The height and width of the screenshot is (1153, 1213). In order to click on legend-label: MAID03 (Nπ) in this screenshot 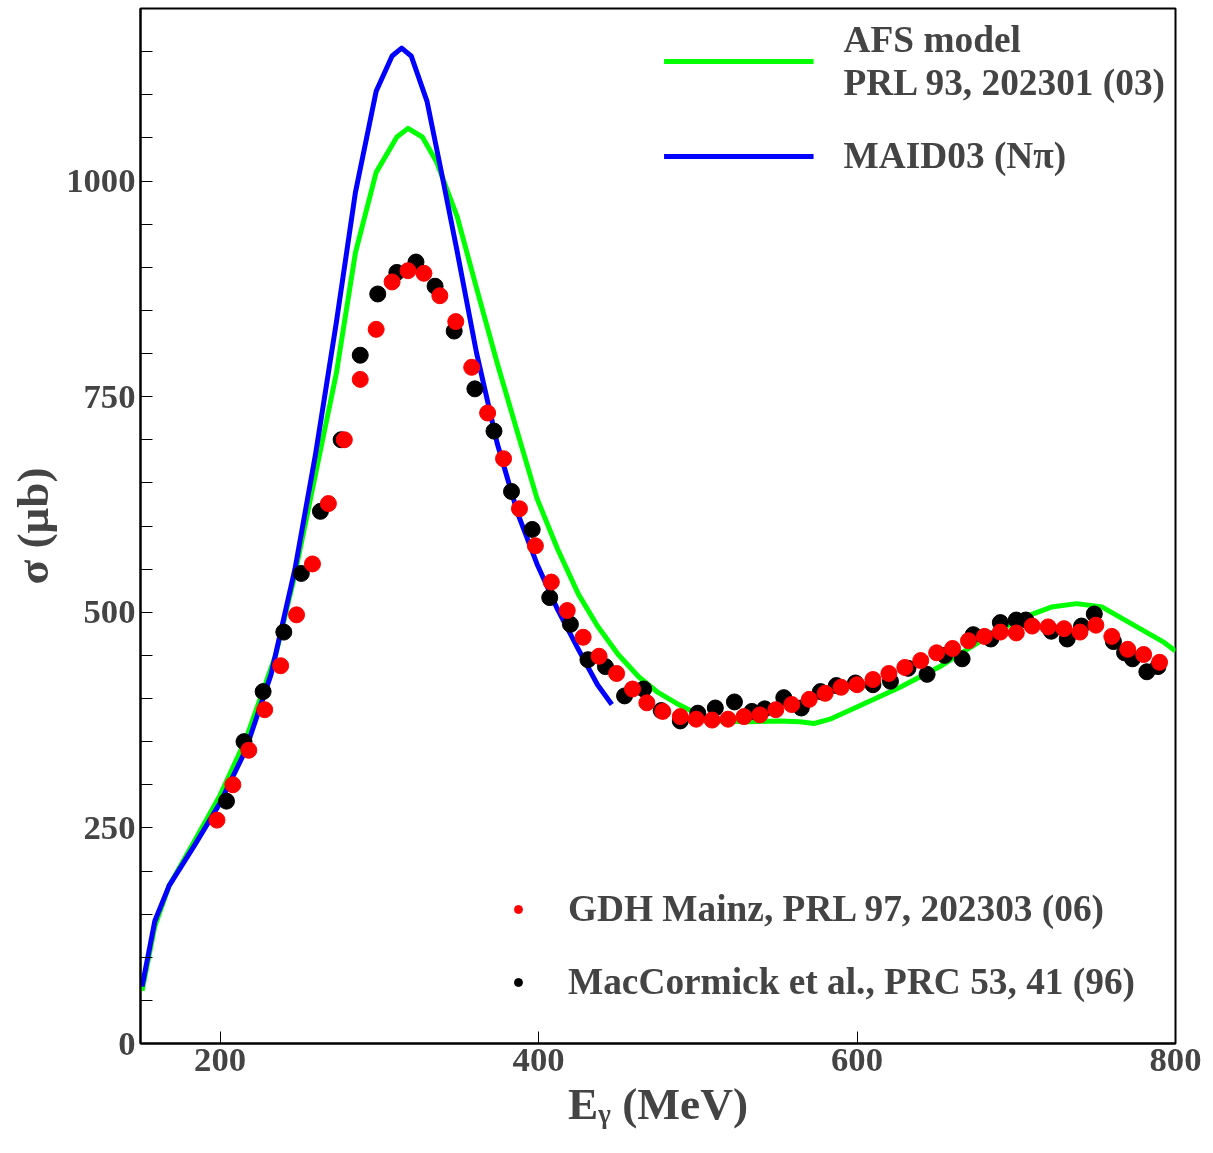, I will do `click(955, 155)`.